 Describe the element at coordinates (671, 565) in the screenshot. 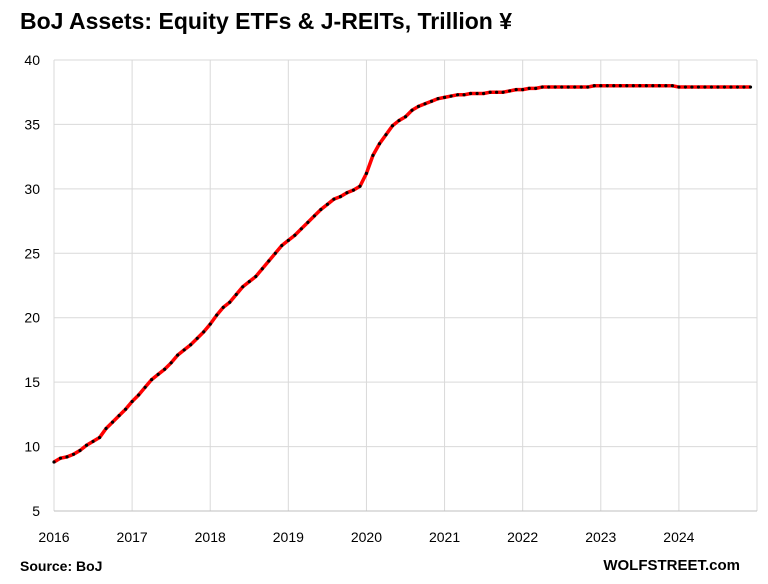

I see `brand-label: WOLFSTREET.com` at that location.